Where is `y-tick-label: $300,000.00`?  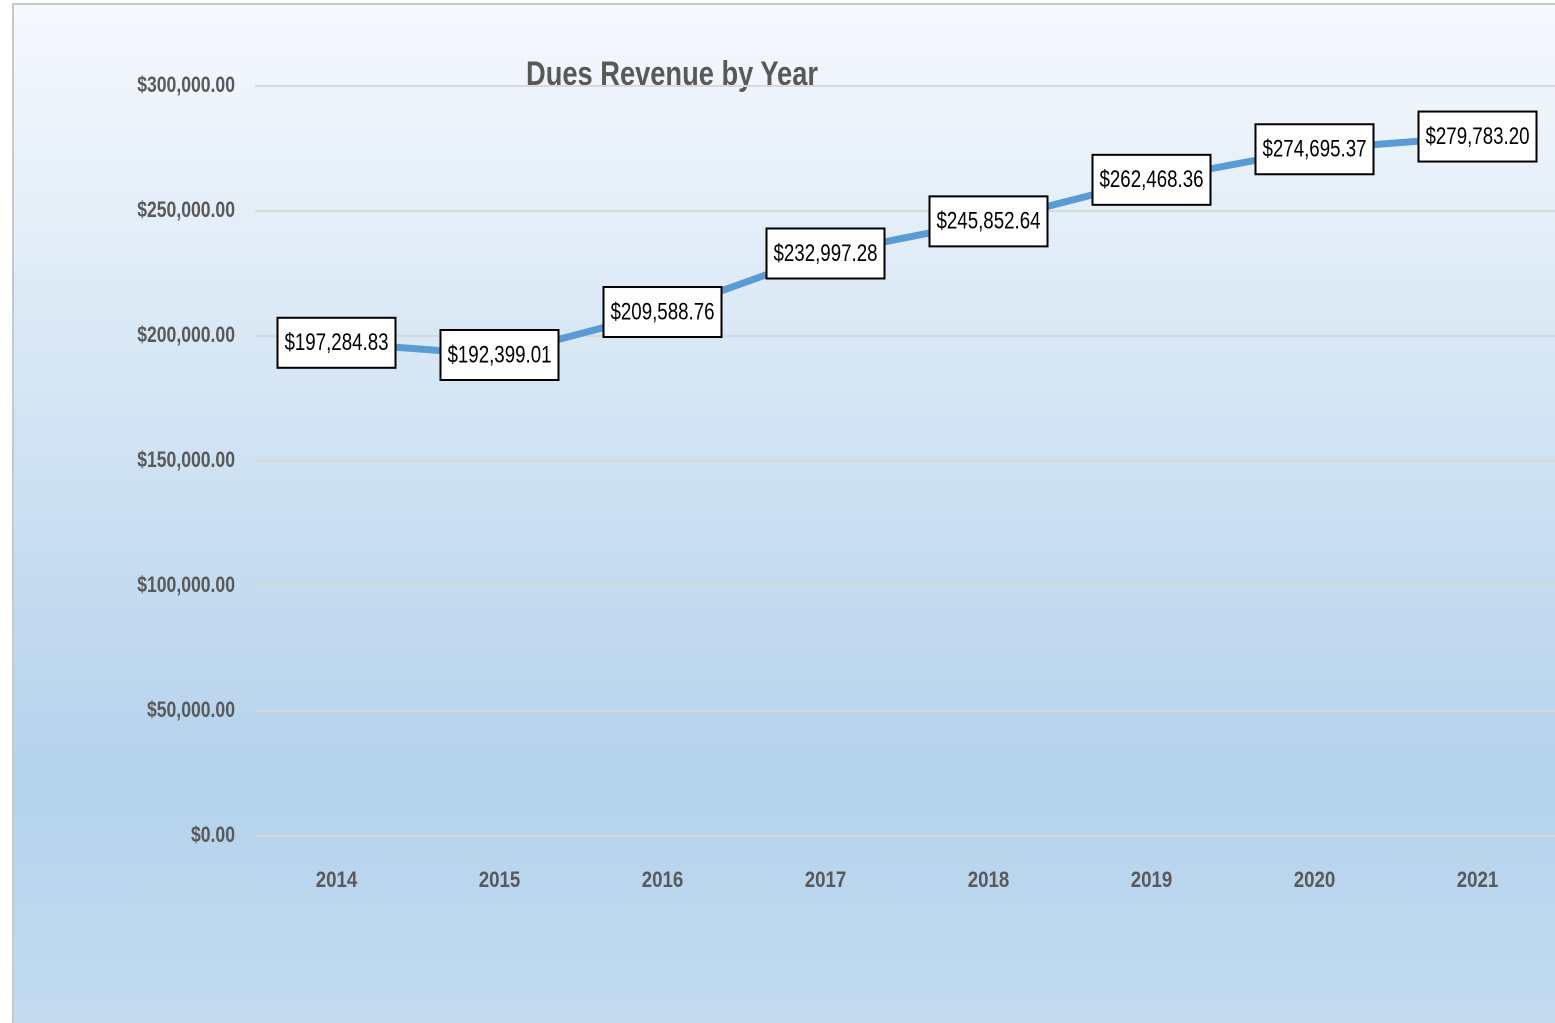
y-tick-label: $300,000.00 is located at coordinates (186, 85).